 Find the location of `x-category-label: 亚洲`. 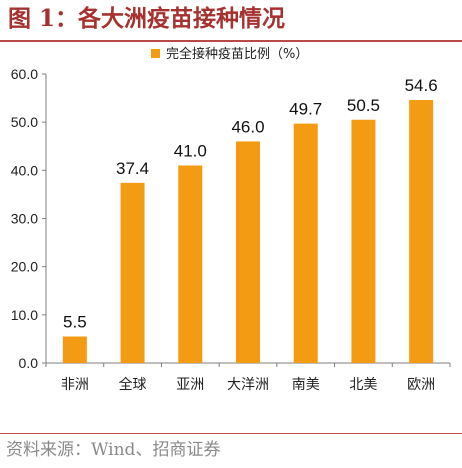

x-category-label: 亚洲 is located at coordinates (190, 385).